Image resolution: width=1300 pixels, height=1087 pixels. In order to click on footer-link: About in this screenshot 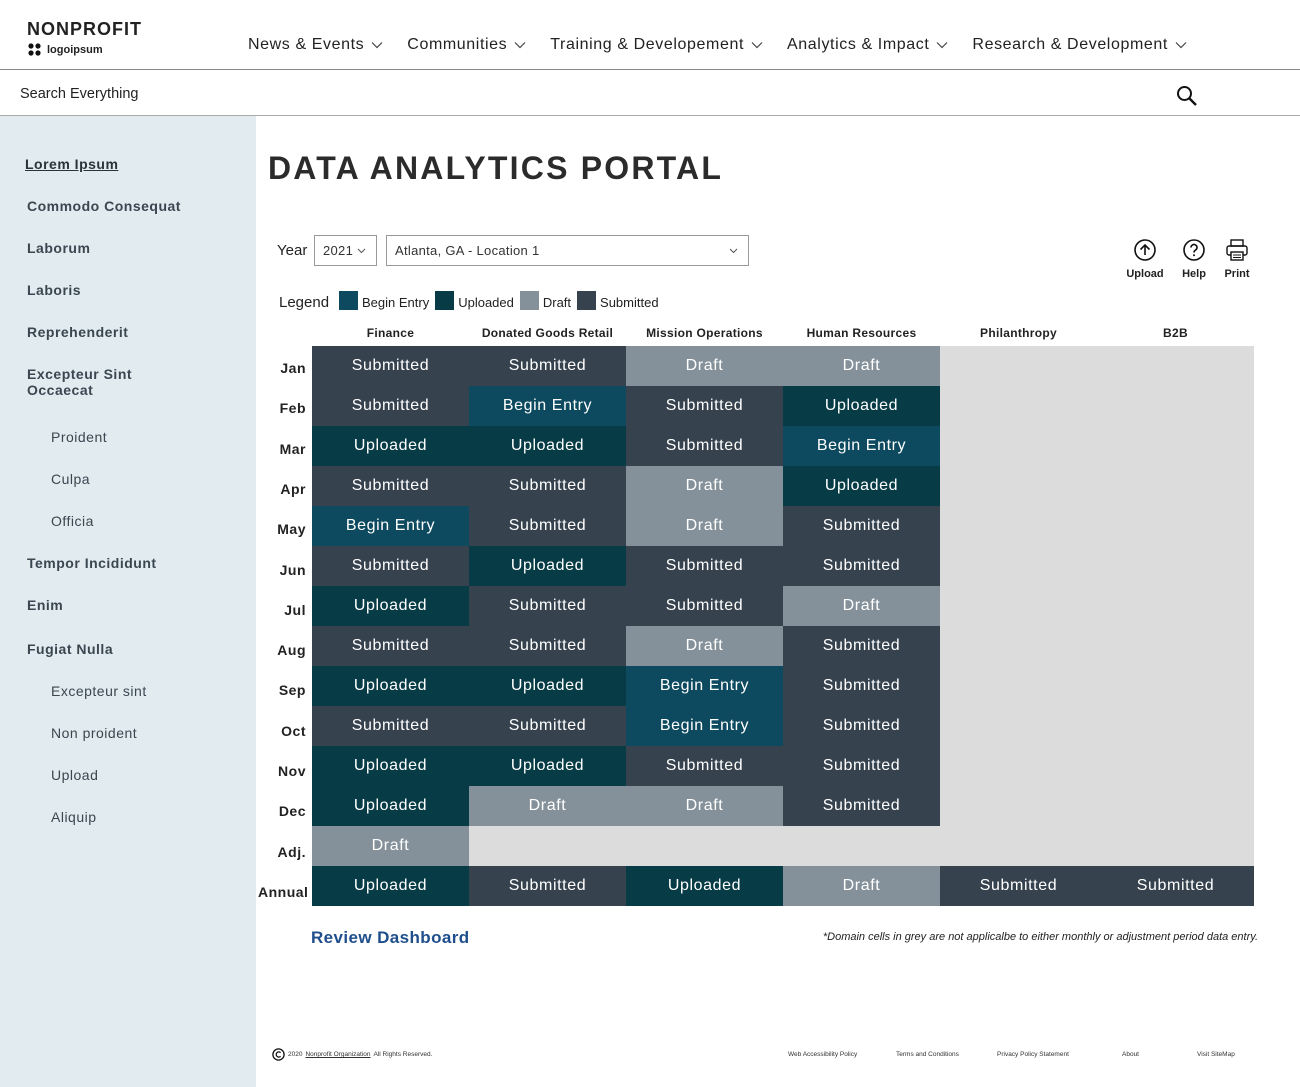, I will do `click(1130, 1054)`.